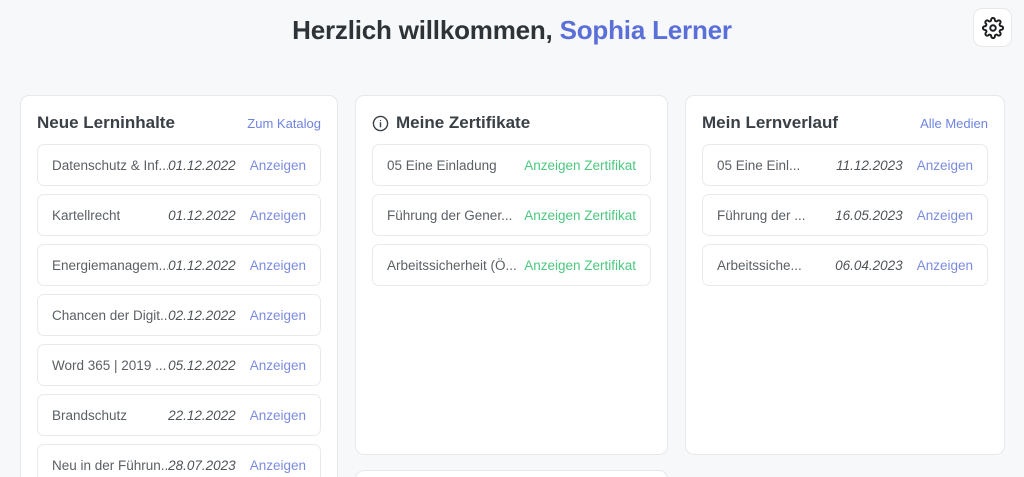 The width and height of the screenshot is (1024, 477). I want to click on list-item: Arbeitssiche... 06.04.2023 Anzeigen, so click(845, 265).